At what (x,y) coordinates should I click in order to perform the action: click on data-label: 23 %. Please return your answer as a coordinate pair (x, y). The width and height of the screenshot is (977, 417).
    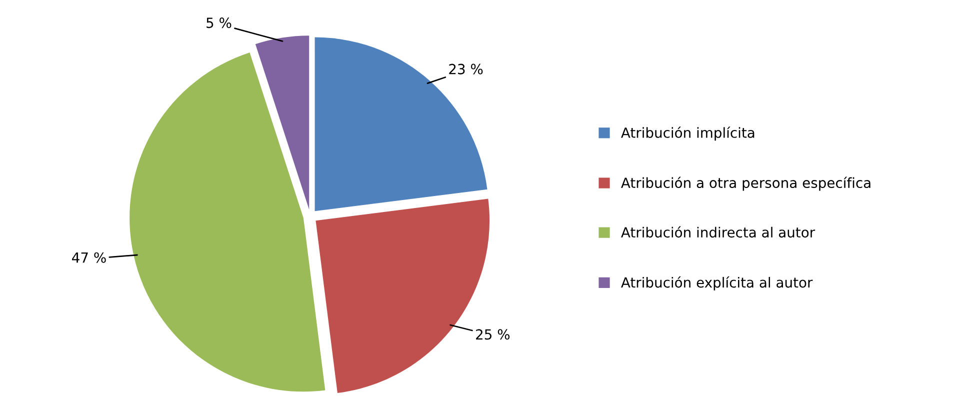
    Looking at the image, I should click on (466, 69).